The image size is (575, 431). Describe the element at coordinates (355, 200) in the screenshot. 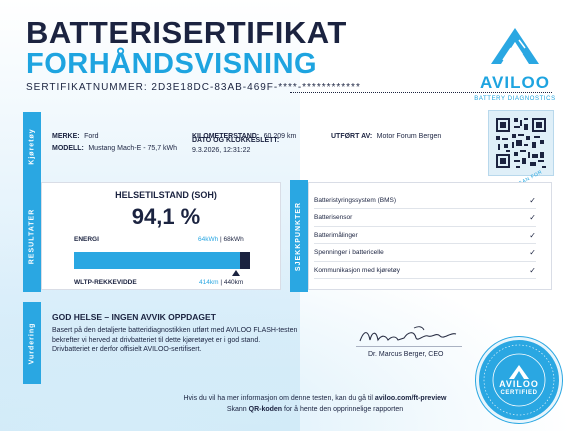

I see `checkpoint-label: Batteristyringssystem (BMS)` at that location.